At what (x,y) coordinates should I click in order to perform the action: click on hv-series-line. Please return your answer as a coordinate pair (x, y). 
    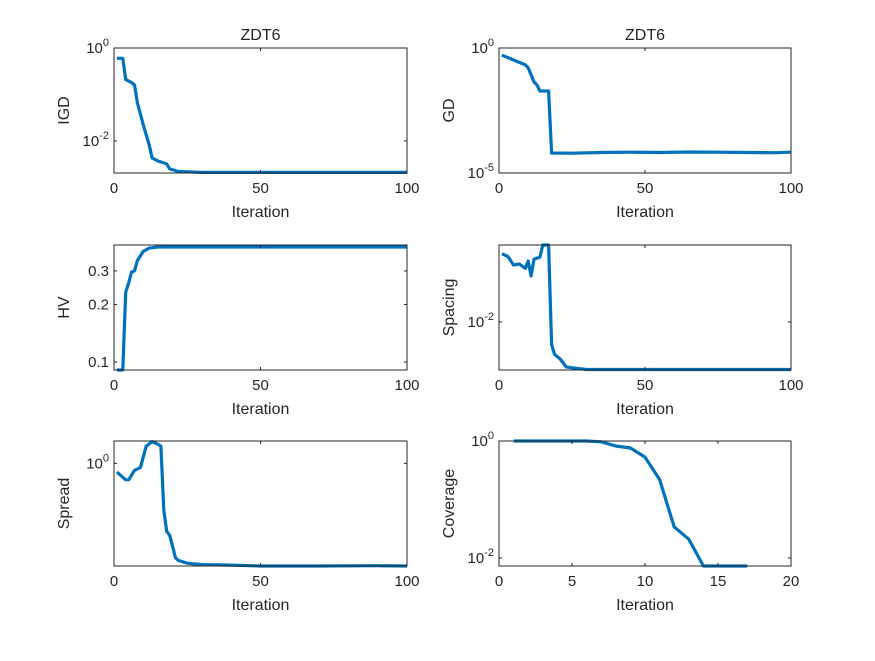
    Looking at the image, I should click on (261, 308).